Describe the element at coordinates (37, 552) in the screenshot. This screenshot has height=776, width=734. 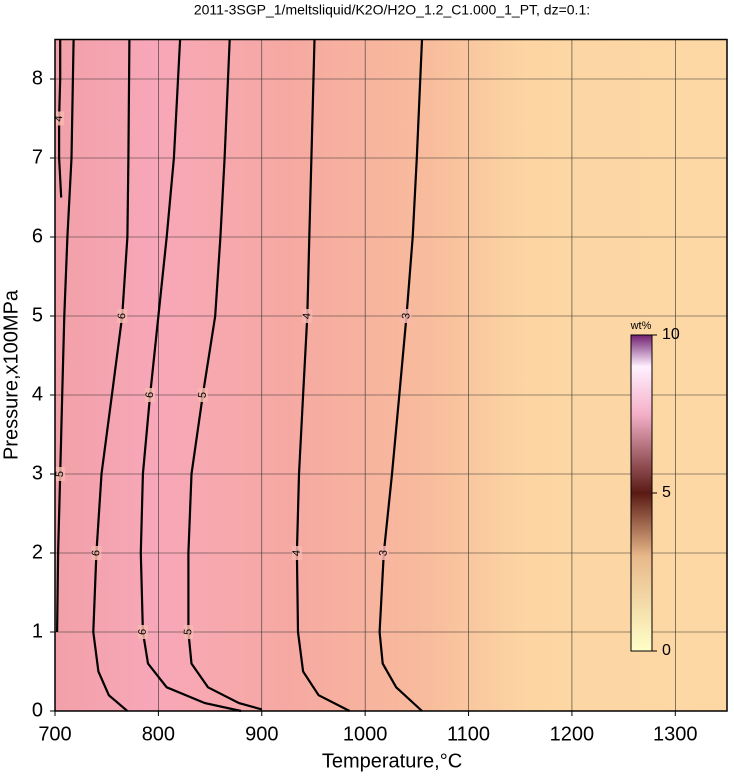
I see `y-tick-label: 2` at that location.